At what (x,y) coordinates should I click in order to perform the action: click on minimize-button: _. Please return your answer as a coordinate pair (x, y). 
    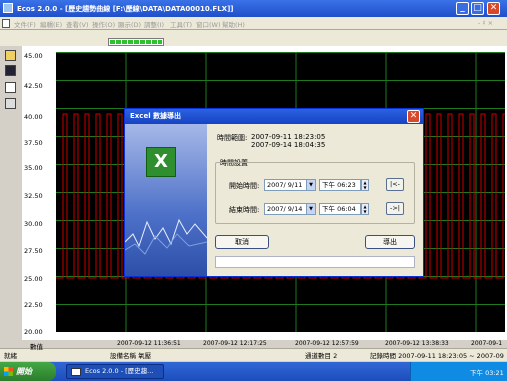
    Looking at the image, I should click on (462, 8).